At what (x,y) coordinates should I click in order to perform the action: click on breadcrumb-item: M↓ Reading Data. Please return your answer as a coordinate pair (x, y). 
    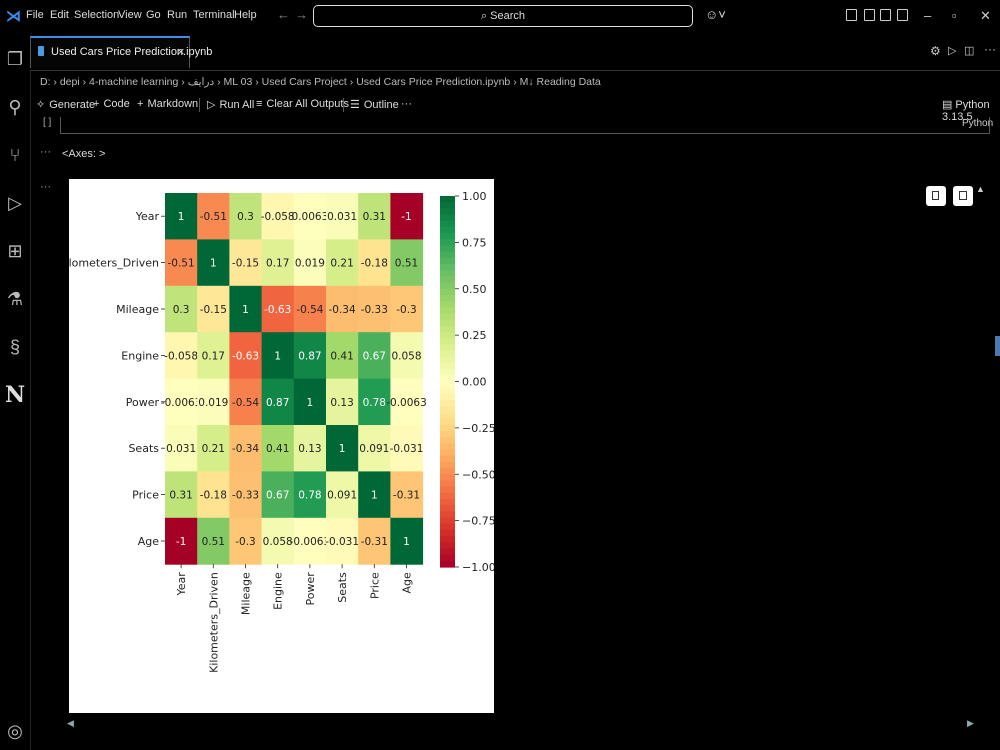
    Looking at the image, I should click on (560, 82).